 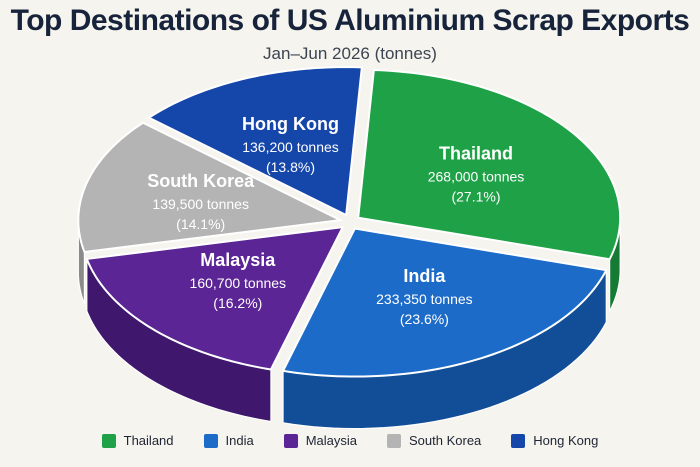 What do you see at coordinates (237, 303) in the screenshot?
I see `slice-percent-malaysia: (16.2%)` at bounding box center [237, 303].